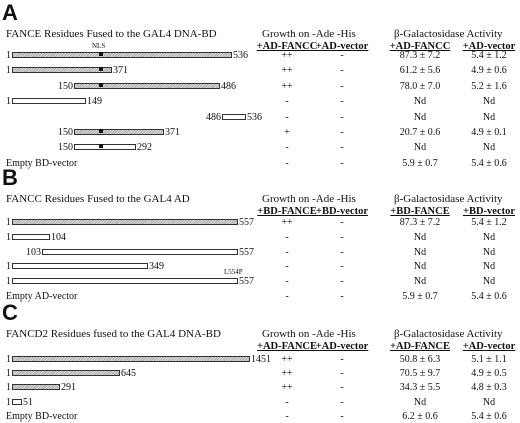 The image size is (520, 423). I want to click on residue-end: 104, so click(58, 237).